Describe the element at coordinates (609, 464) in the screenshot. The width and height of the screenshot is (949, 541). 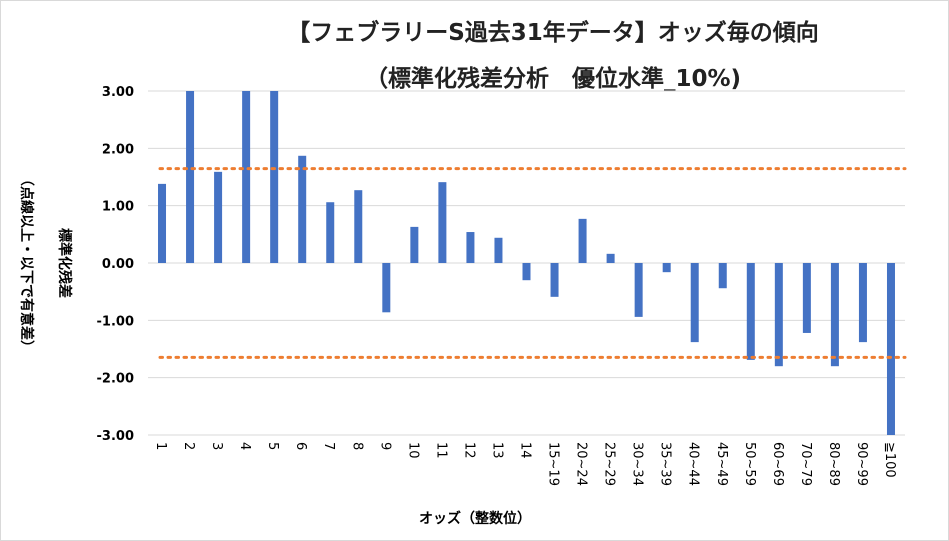
I see `x-tick-label: 25~29` at that location.